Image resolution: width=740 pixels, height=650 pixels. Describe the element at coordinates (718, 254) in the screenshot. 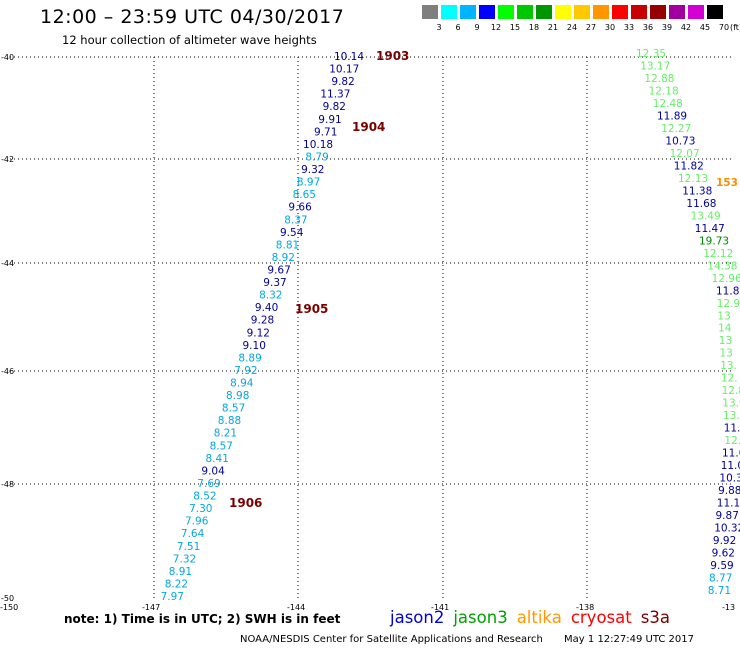

I see `swh-value: 12.12` at that location.